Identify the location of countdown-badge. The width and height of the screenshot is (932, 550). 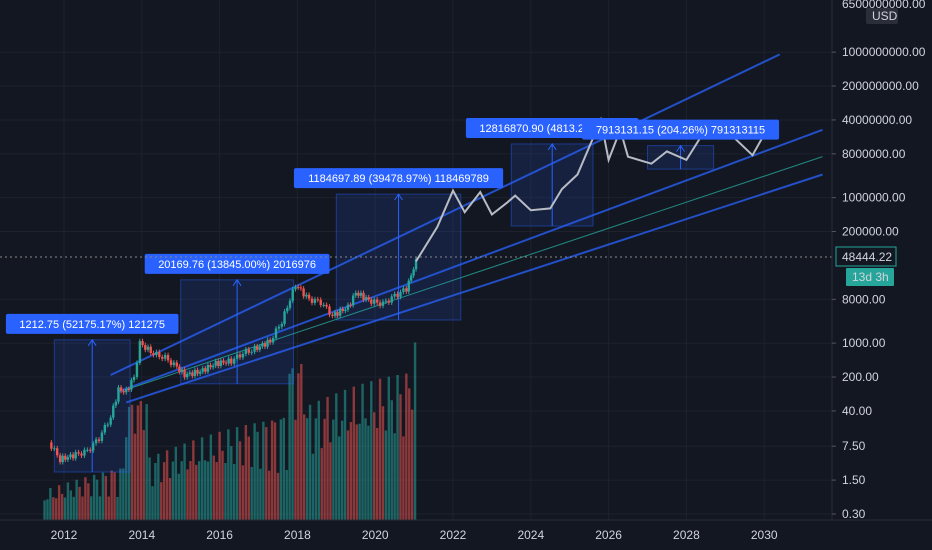
(870, 277).